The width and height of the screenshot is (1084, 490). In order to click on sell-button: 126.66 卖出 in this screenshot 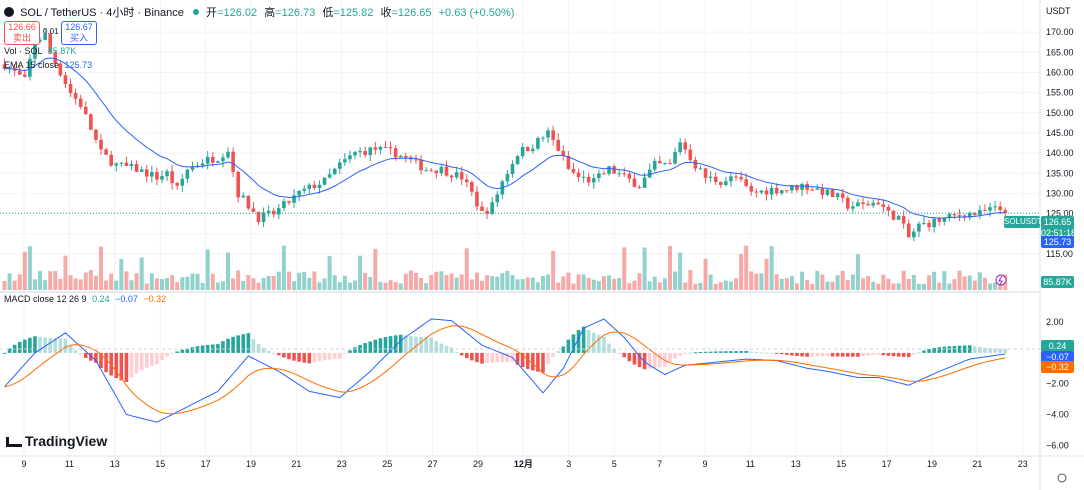, I will do `click(22, 33)`.